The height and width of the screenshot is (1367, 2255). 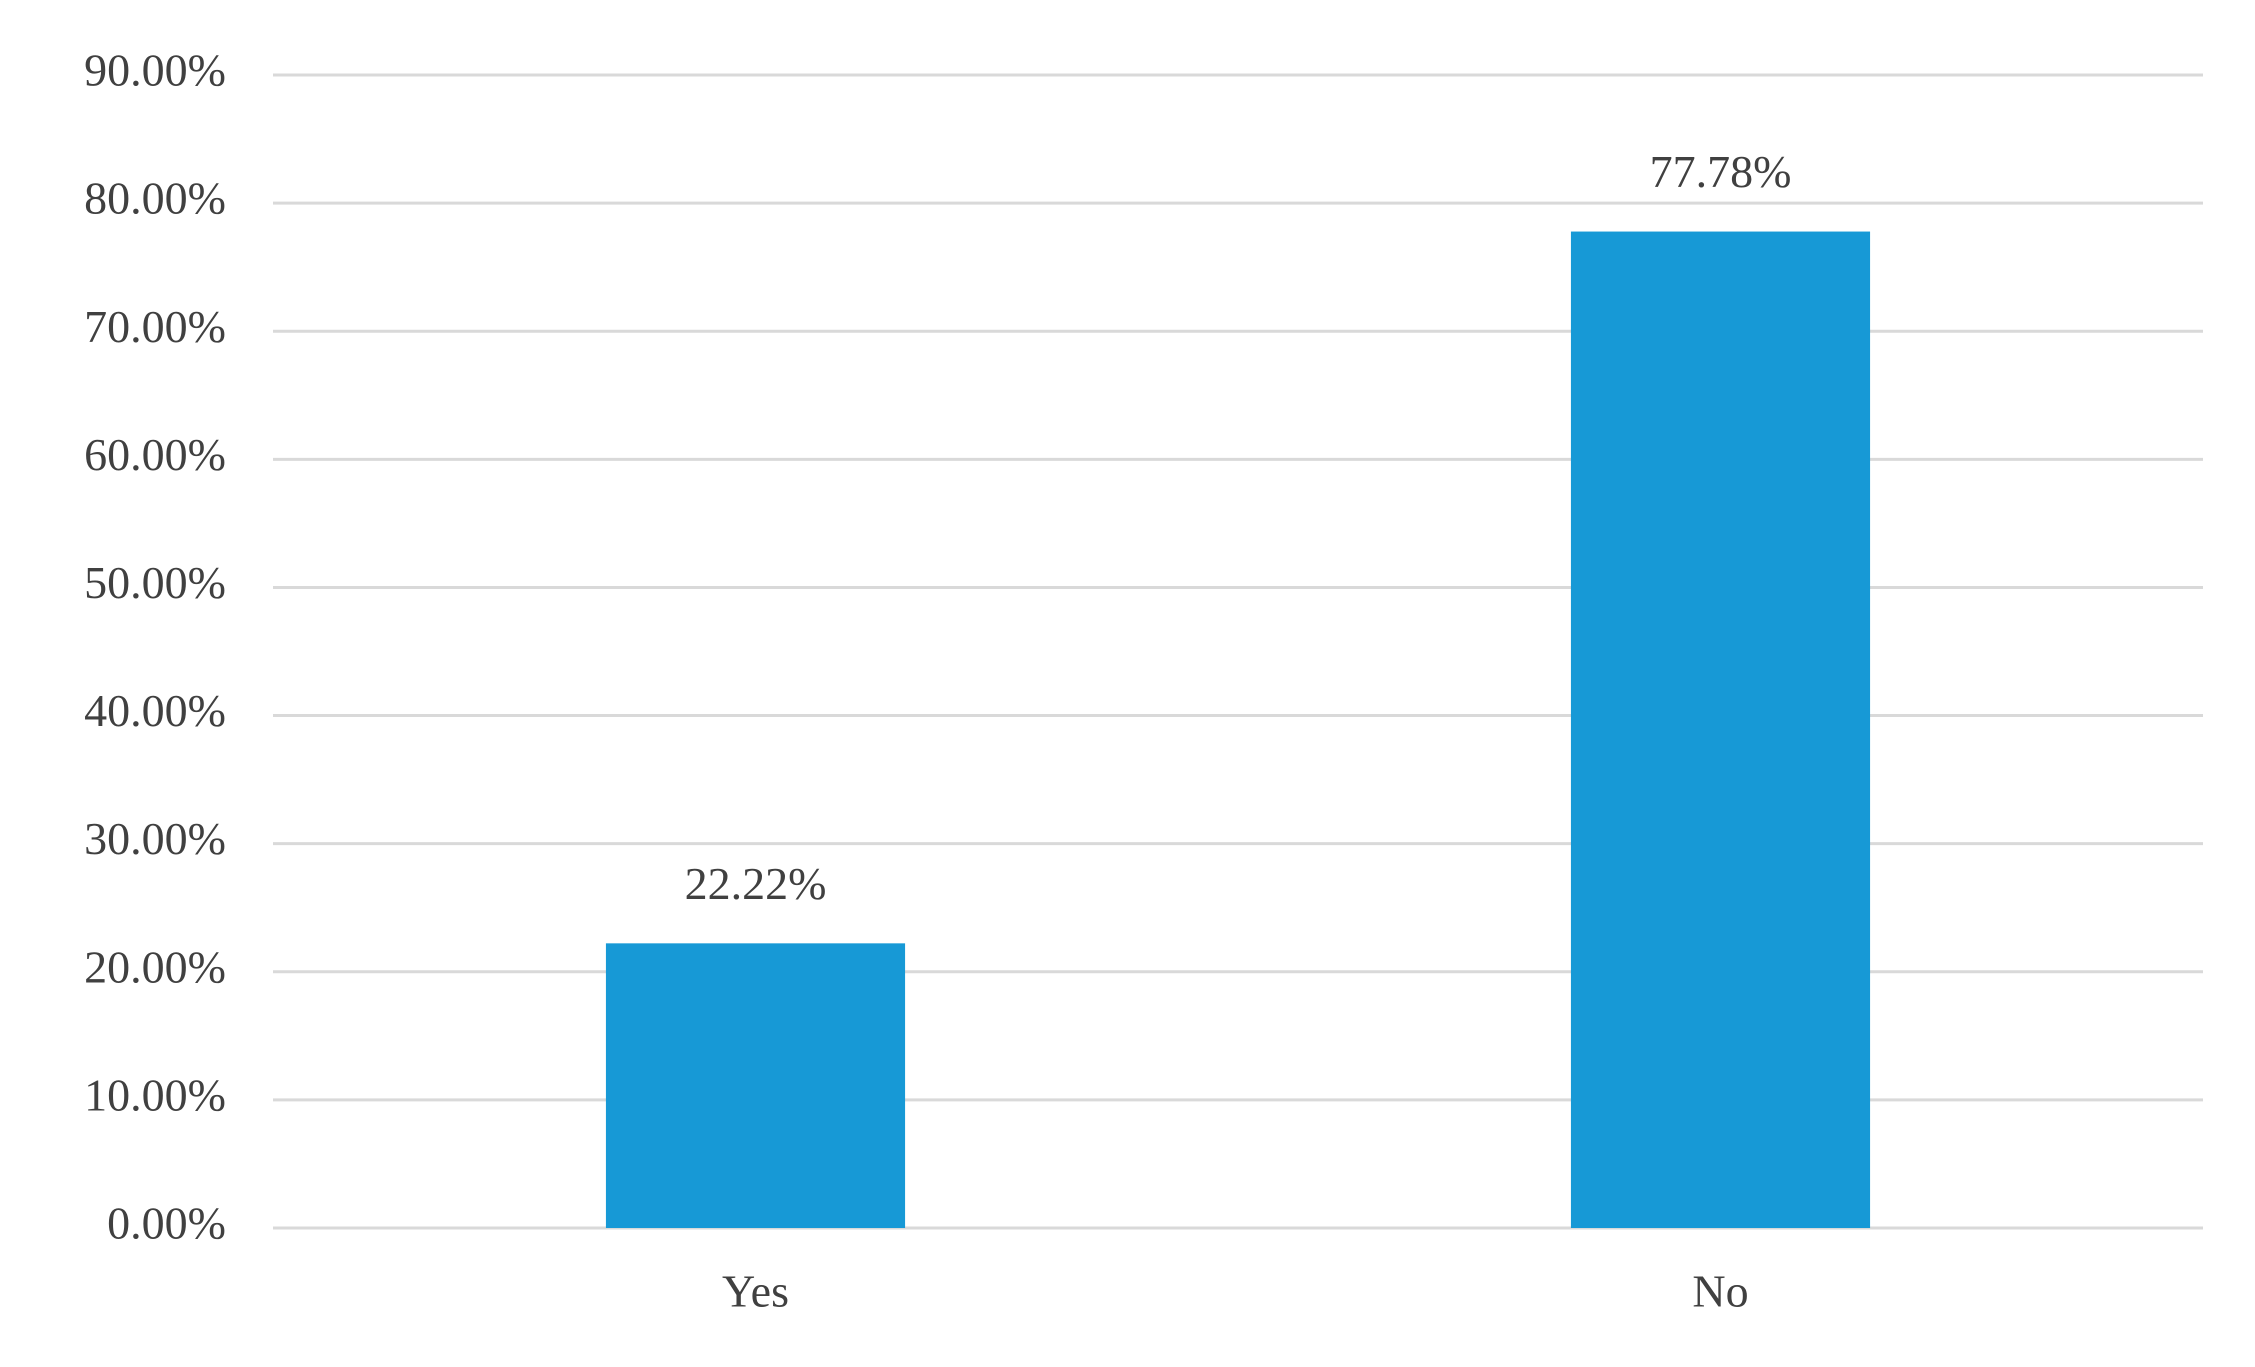 What do you see at coordinates (155, 70) in the screenshot?
I see `y-tick-label: 90.00%` at bounding box center [155, 70].